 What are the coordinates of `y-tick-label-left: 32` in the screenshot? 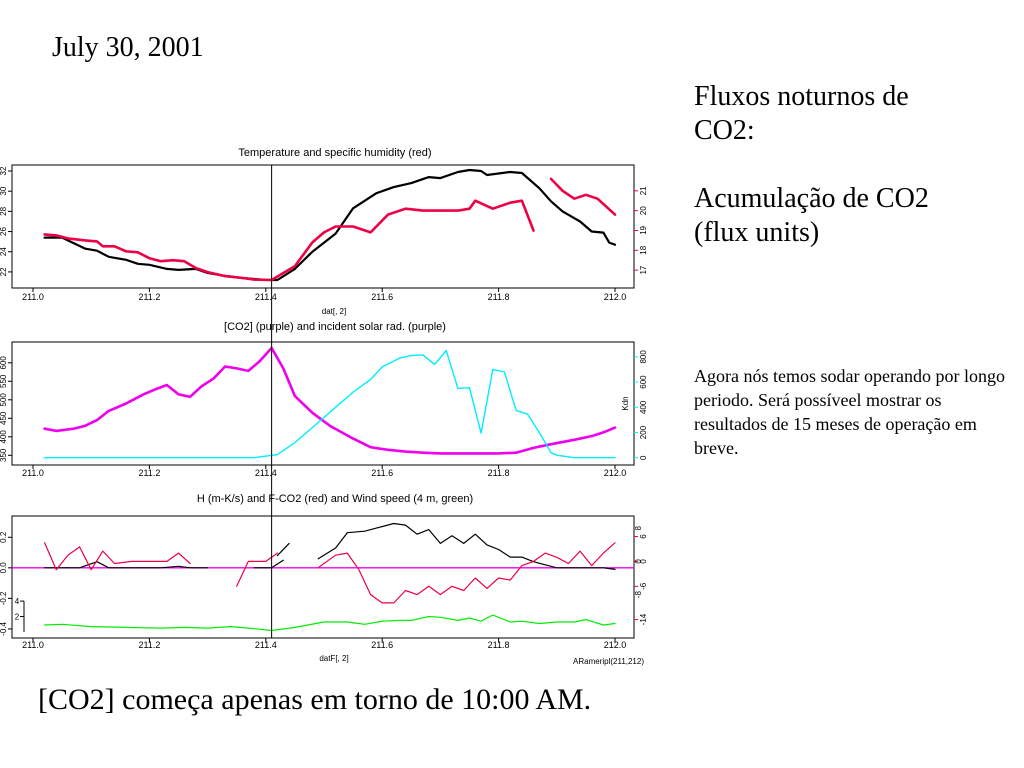 It's located at (4, 170).